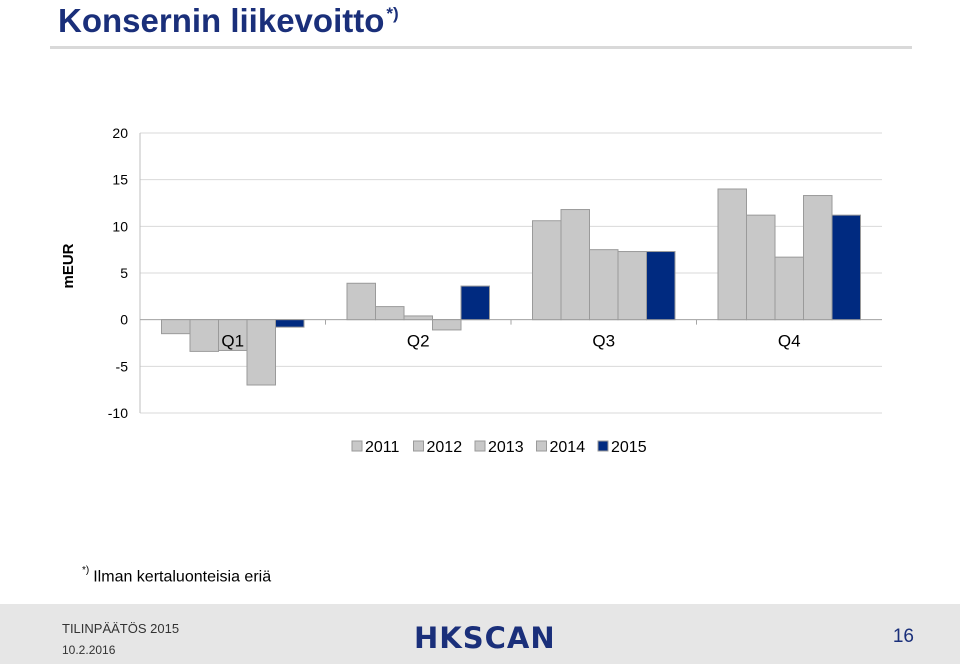 The width and height of the screenshot is (960, 664). Describe the element at coordinates (118, 413) in the screenshot. I see `y-tick-label: -10` at that location.